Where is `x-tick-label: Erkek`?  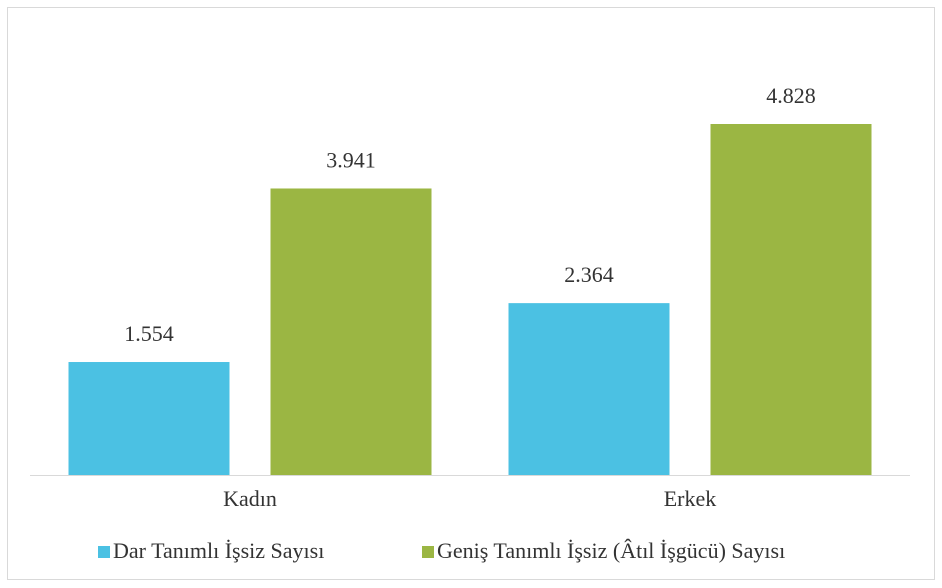 x-tick-label: Erkek is located at coordinates (690, 498).